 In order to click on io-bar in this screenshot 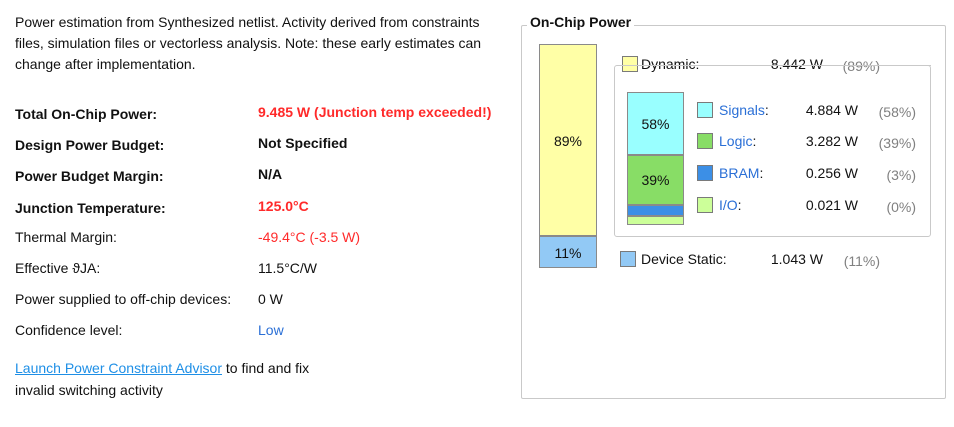, I will do `click(655, 220)`.